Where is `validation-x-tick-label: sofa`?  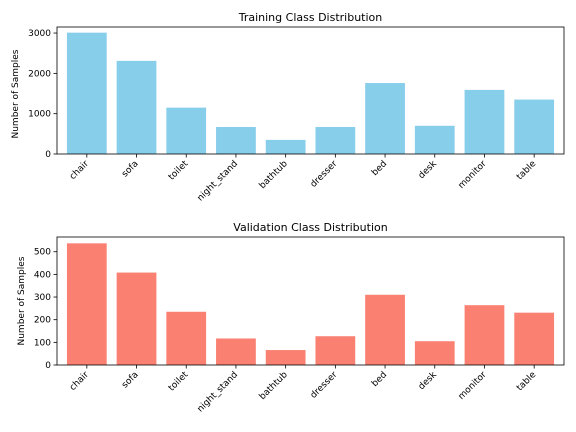
validation-x-tick-label: sofa is located at coordinates (130, 380).